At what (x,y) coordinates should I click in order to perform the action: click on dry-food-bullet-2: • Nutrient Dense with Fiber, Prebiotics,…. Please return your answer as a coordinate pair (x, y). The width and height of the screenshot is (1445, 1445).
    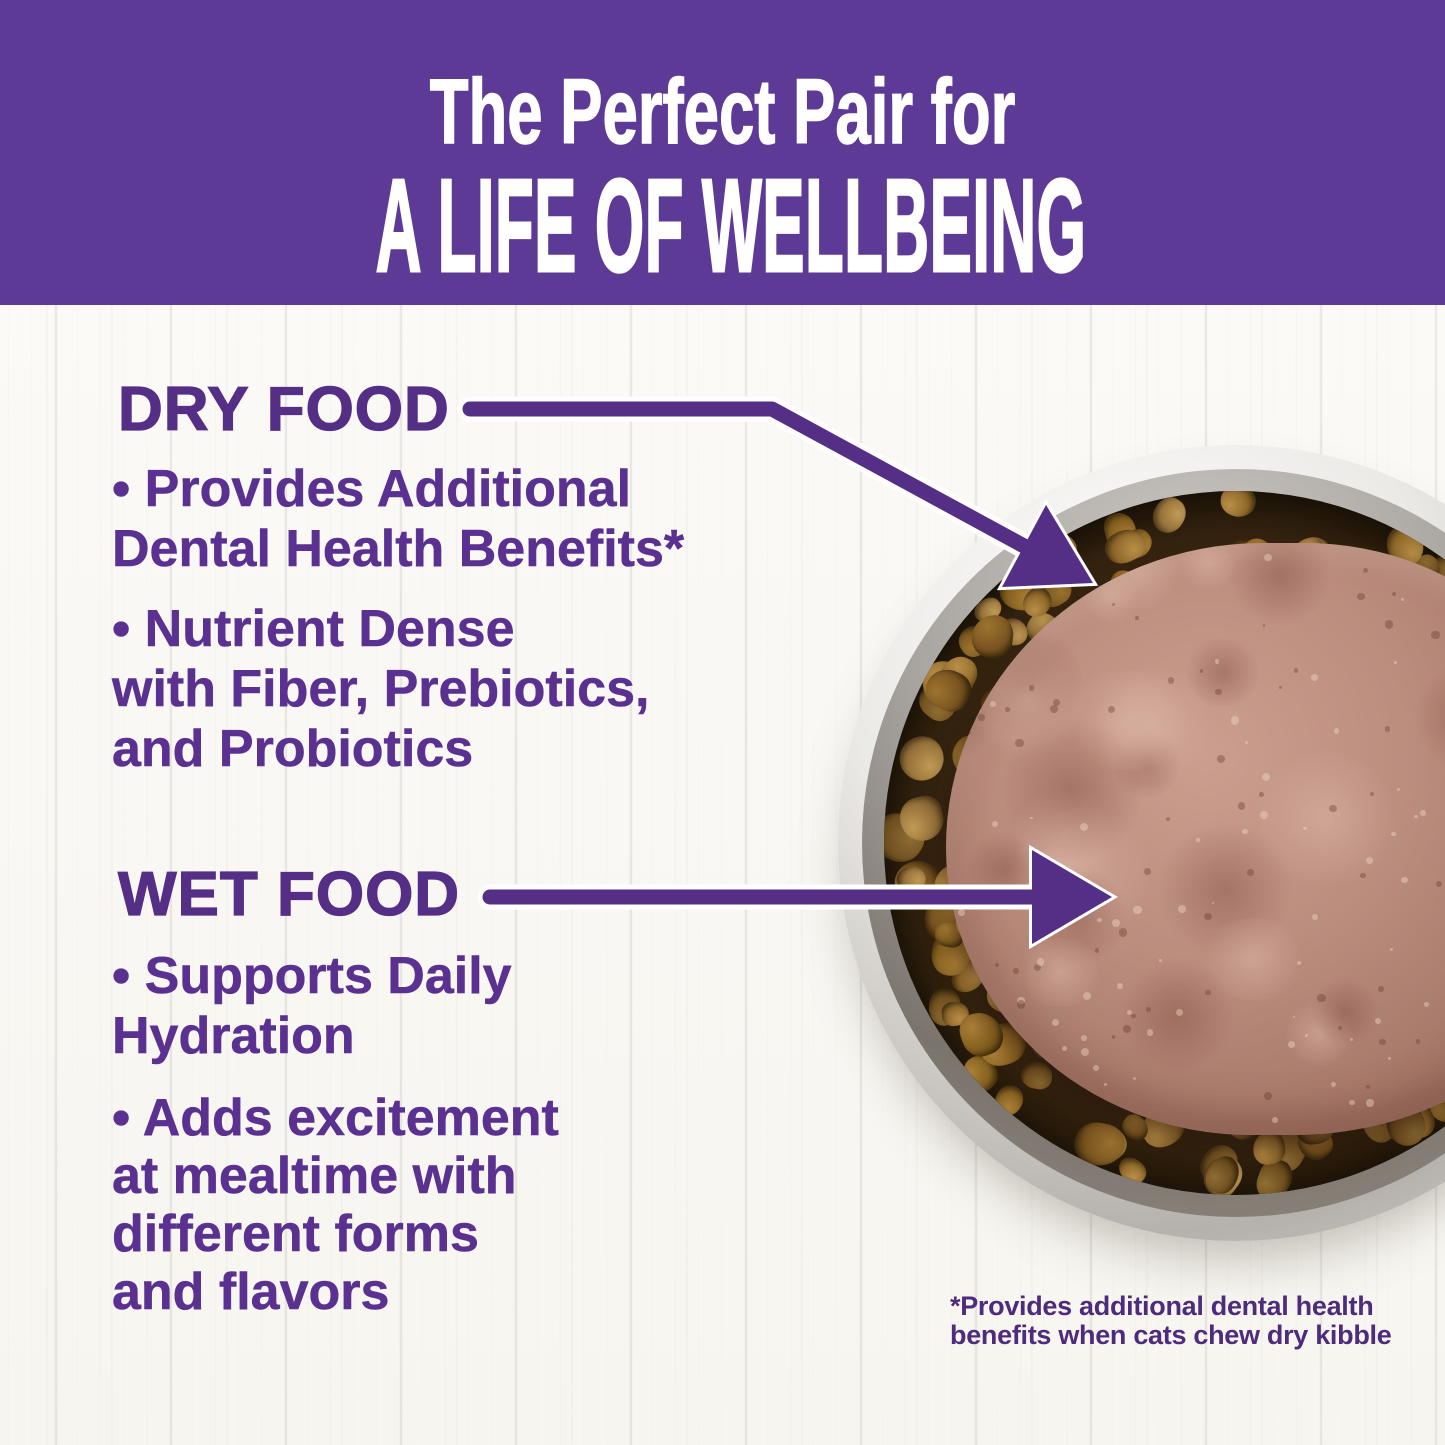
    Looking at the image, I should click on (381, 689).